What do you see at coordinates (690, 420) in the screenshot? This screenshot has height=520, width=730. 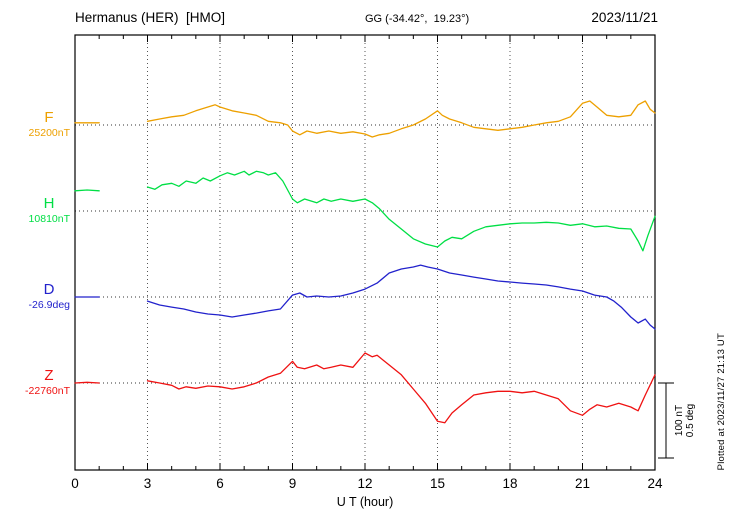 I see `scale-bar-label: 0.5 deg` at bounding box center [690, 420].